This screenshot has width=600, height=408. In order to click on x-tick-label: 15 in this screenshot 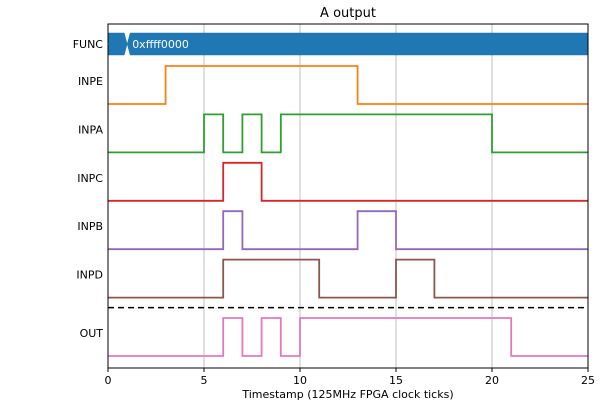, I will do `click(396, 380)`.